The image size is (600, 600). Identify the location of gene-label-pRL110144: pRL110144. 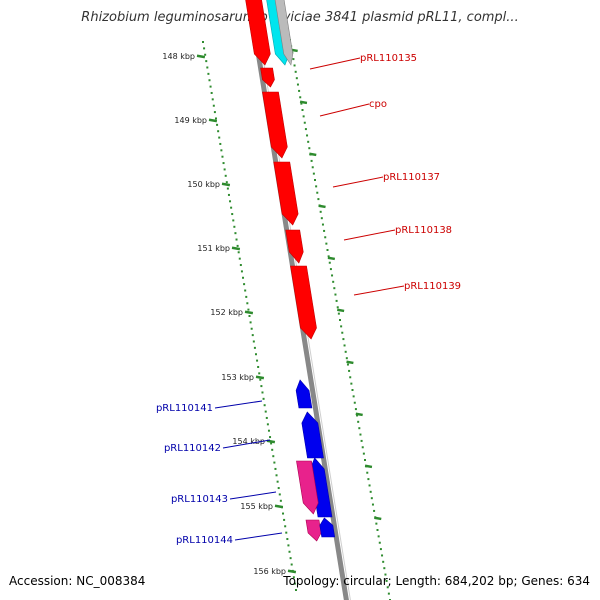
(204, 540).